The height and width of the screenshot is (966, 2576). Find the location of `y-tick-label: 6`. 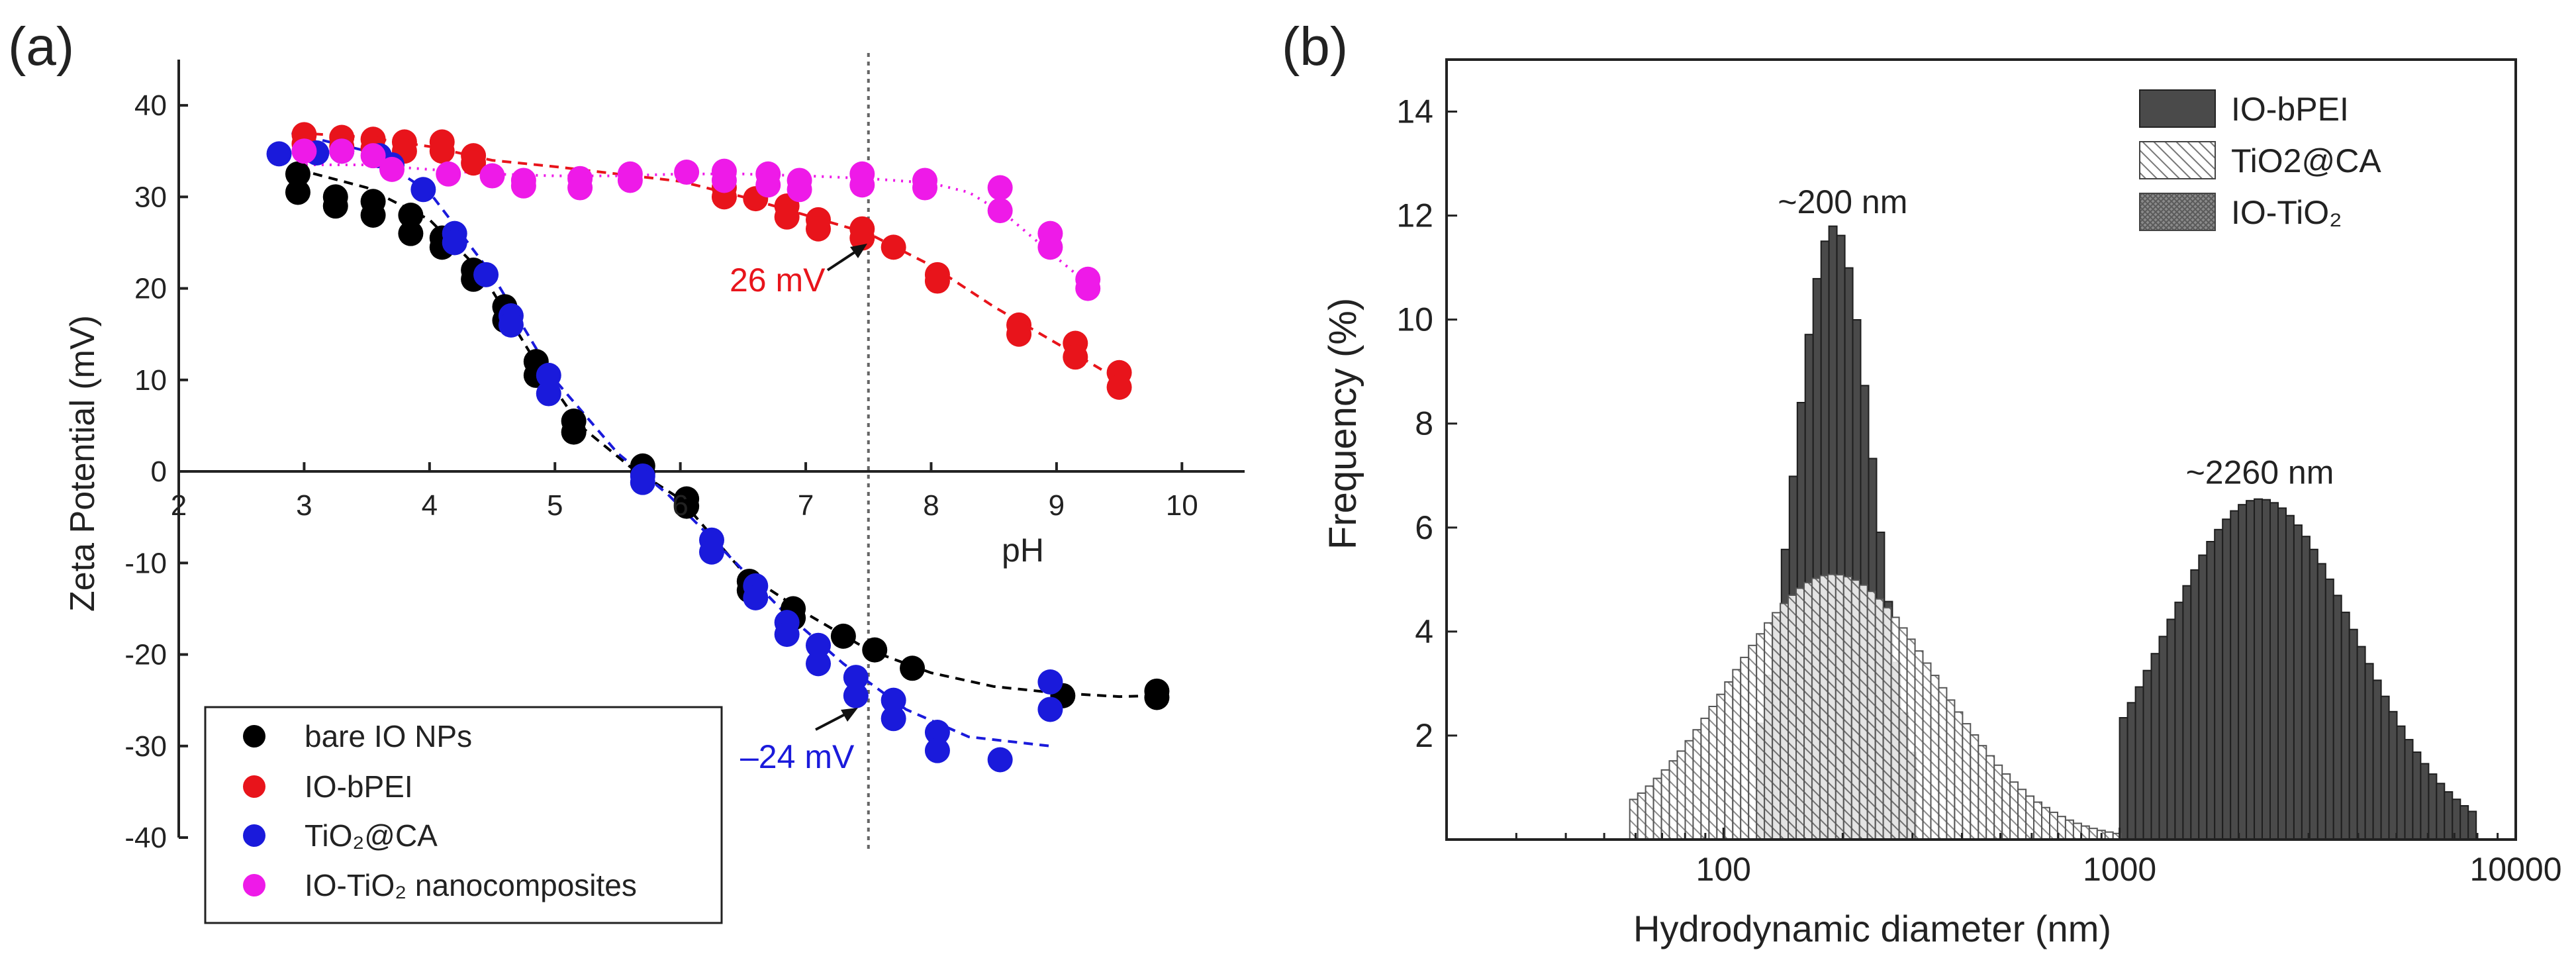

y-tick-label: 6 is located at coordinates (1424, 527).